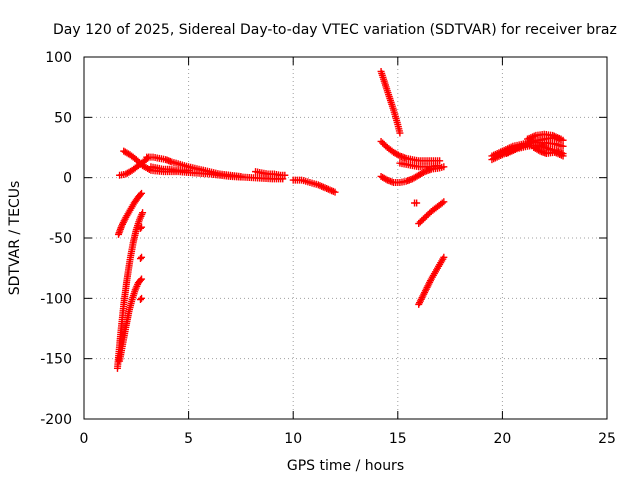 Image resolution: width=640 pixels, height=480 pixels. I want to click on x-tick-label: 25, so click(607, 439).